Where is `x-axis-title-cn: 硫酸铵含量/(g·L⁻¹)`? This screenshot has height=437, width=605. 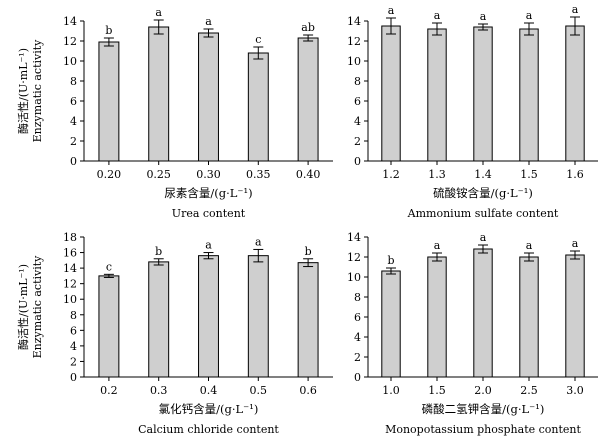
x-axis-title-cn: 硫酸铵含量/(g·L⁻¹) is located at coordinates (483, 193).